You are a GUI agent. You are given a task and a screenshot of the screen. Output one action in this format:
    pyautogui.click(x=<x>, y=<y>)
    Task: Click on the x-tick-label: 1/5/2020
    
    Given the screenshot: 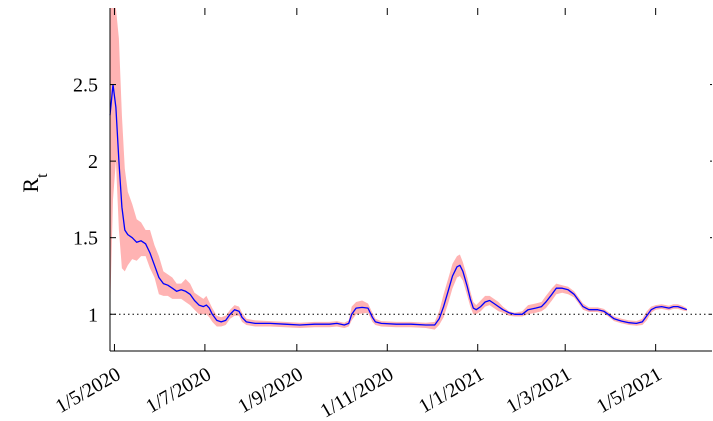 What is the action you would take?
    pyautogui.click(x=88, y=390)
    